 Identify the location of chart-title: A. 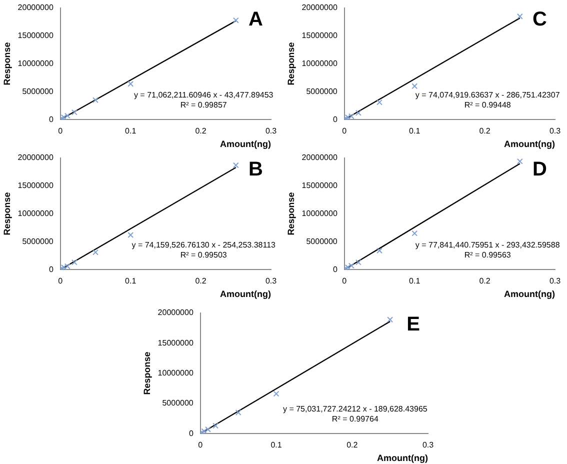
(255, 19).